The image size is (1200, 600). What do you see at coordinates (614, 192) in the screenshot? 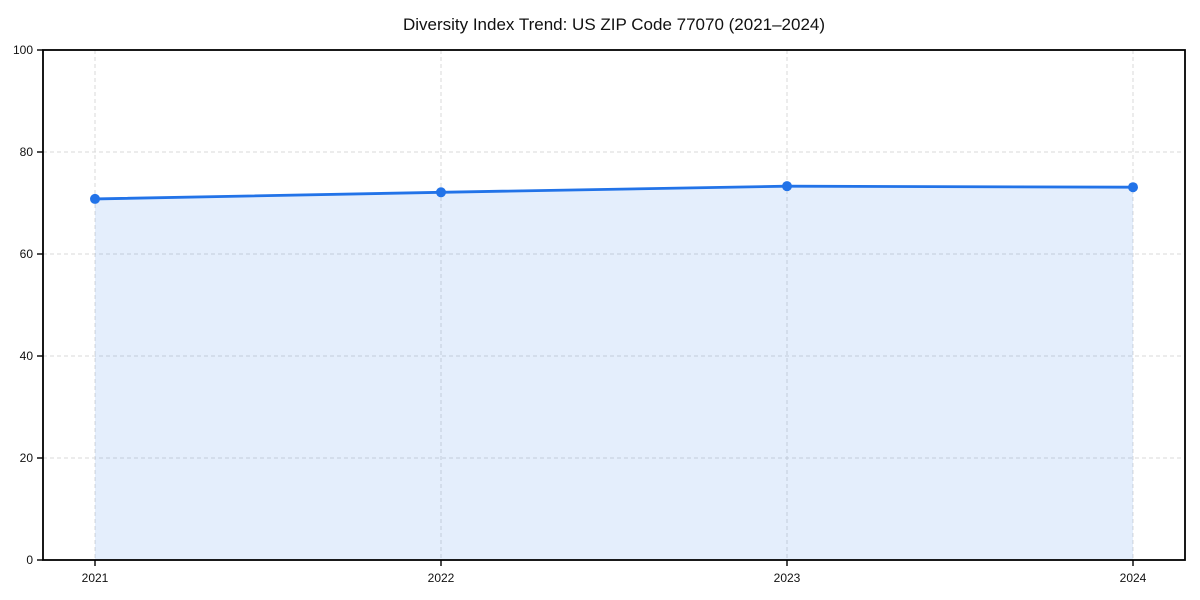
I see `trend-line` at bounding box center [614, 192].